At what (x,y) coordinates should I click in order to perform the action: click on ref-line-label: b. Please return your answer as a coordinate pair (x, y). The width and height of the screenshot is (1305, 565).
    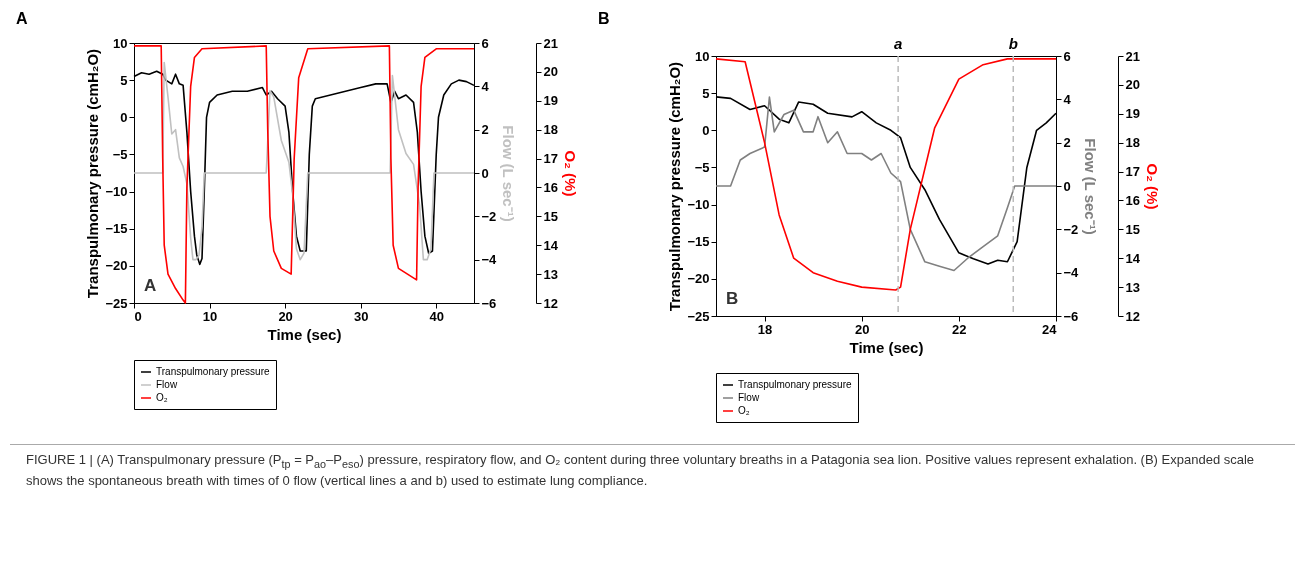
    Looking at the image, I should click on (1013, 43).